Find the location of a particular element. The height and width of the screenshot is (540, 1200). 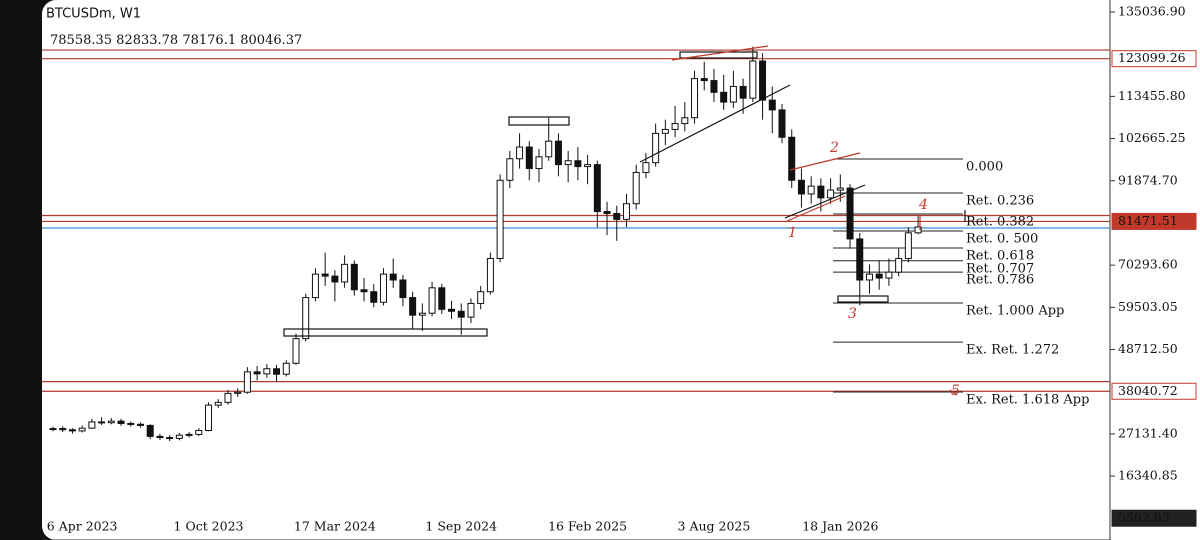

support-box is located at coordinates (385, 332).